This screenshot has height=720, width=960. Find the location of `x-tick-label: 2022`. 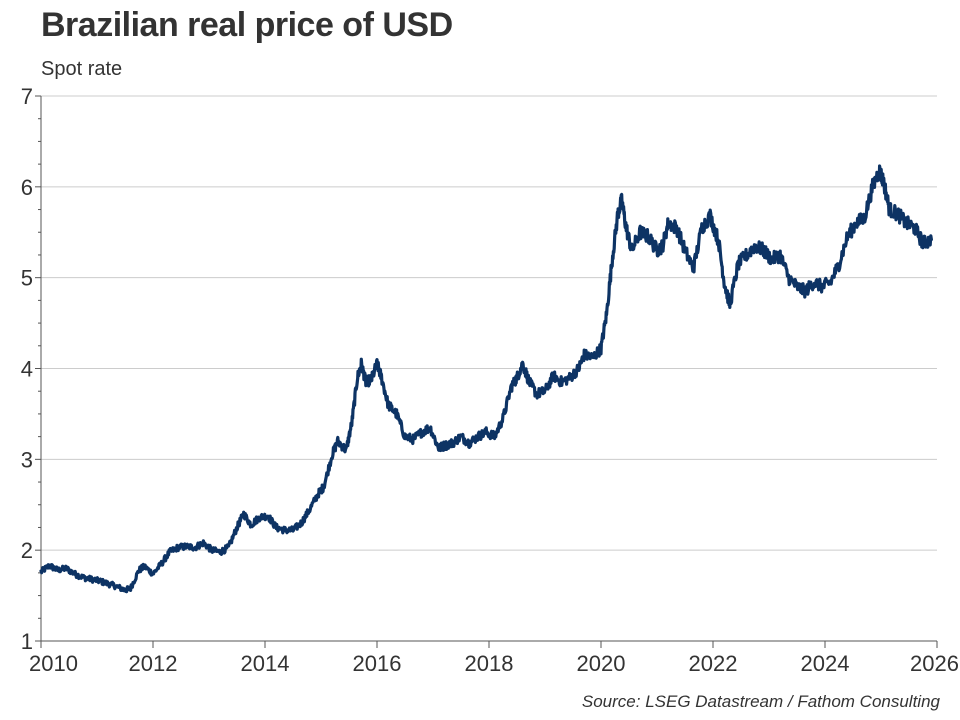

x-tick-label: 2022 is located at coordinates (713, 663).